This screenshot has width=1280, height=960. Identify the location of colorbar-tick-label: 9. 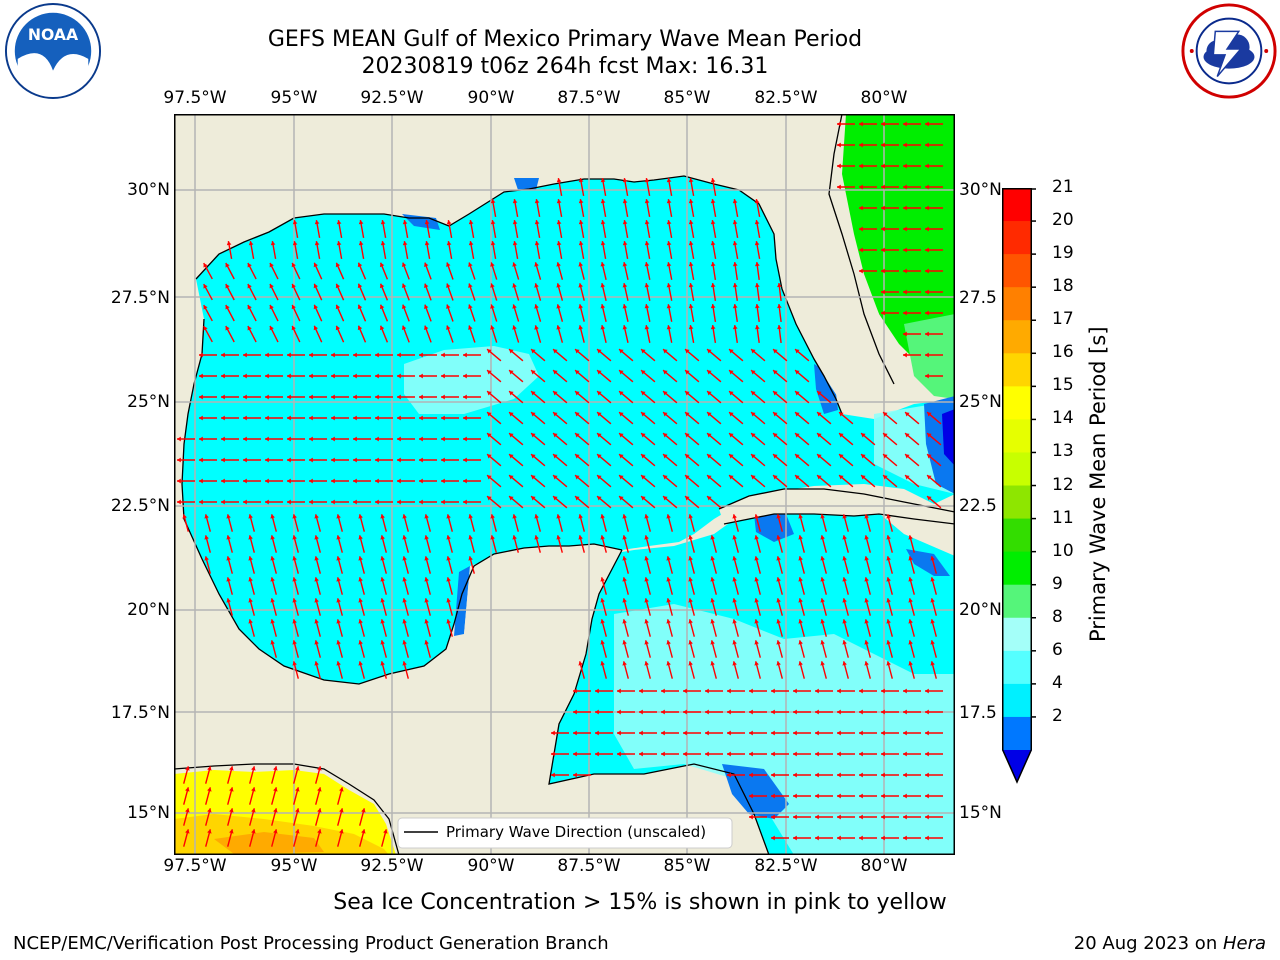
(1057, 583).